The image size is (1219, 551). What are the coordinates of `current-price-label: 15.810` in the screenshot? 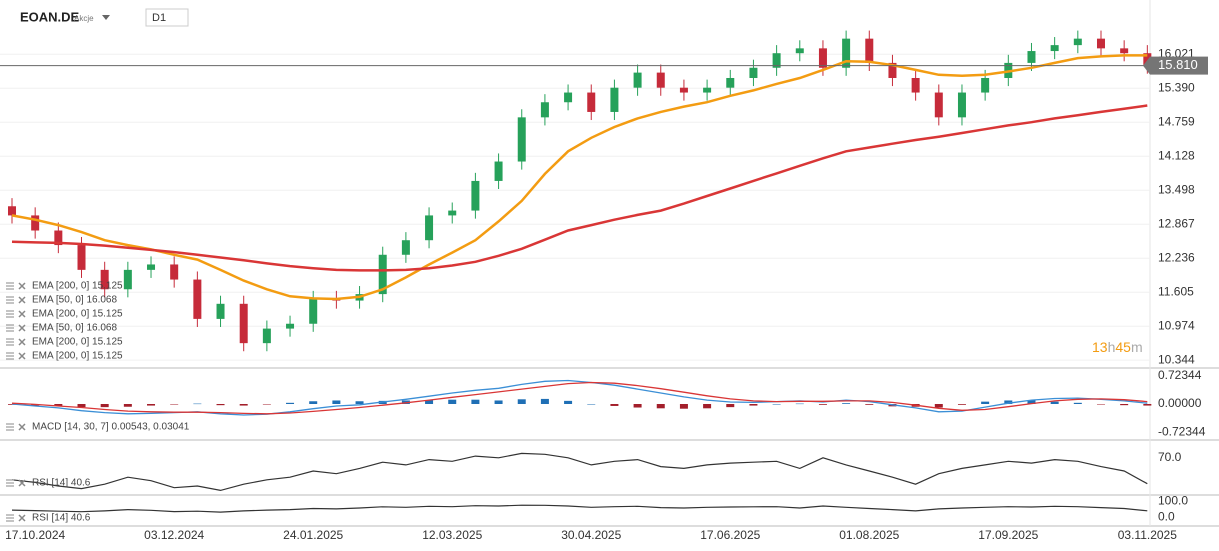 It's located at (1178, 64).